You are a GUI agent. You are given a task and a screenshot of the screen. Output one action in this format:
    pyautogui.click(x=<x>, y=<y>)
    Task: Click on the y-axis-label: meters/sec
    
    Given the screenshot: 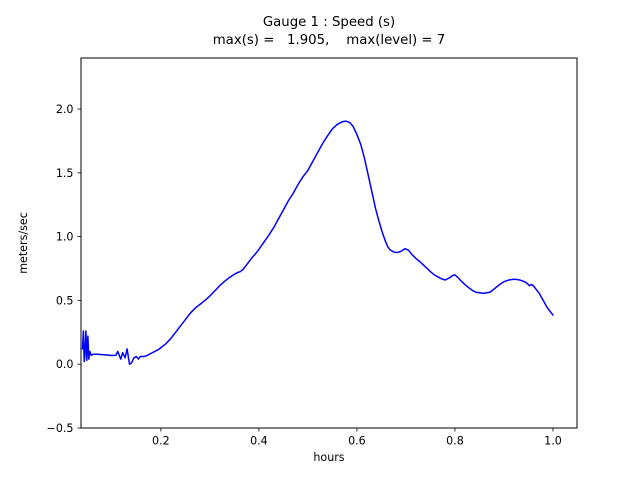 What is the action you would take?
    pyautogui.click(x=23, y=243)
    